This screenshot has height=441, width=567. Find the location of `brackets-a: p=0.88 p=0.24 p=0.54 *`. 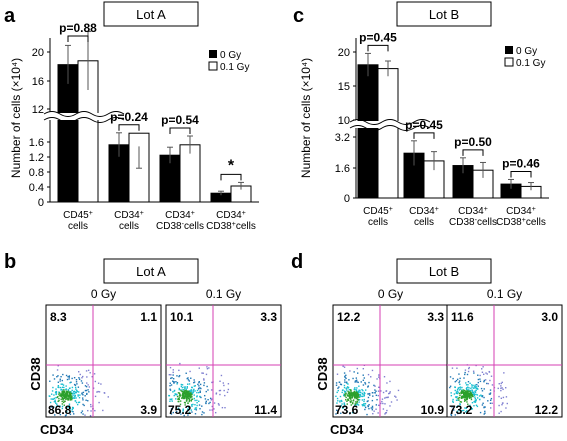

brackets-a: p=0.88 p=0.24 p=0.54 * is located at coordinates (150, 101).